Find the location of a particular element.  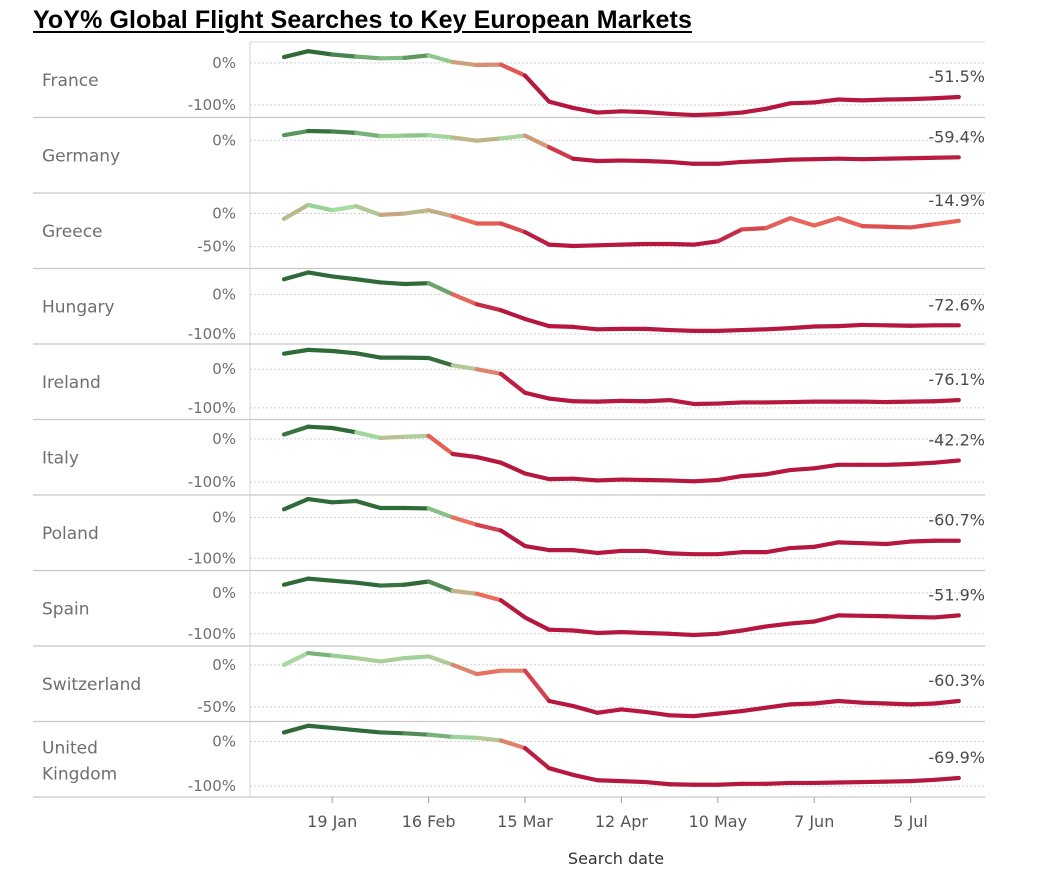

end-value-label: -60.7% is located at coordinates (956, 520).